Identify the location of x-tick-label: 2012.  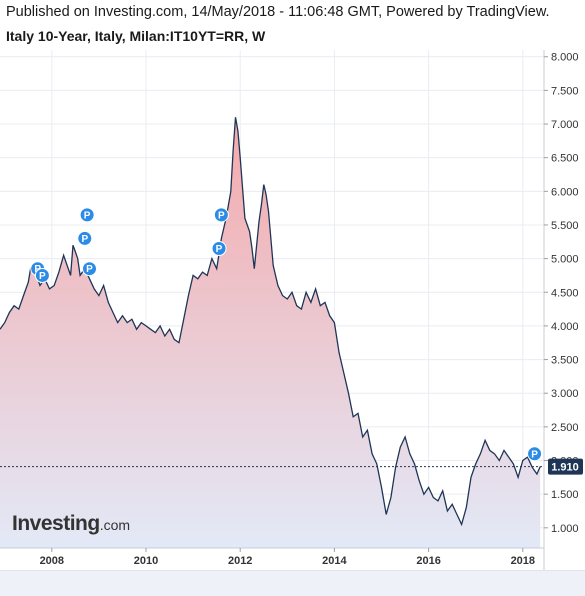
(240, 561).